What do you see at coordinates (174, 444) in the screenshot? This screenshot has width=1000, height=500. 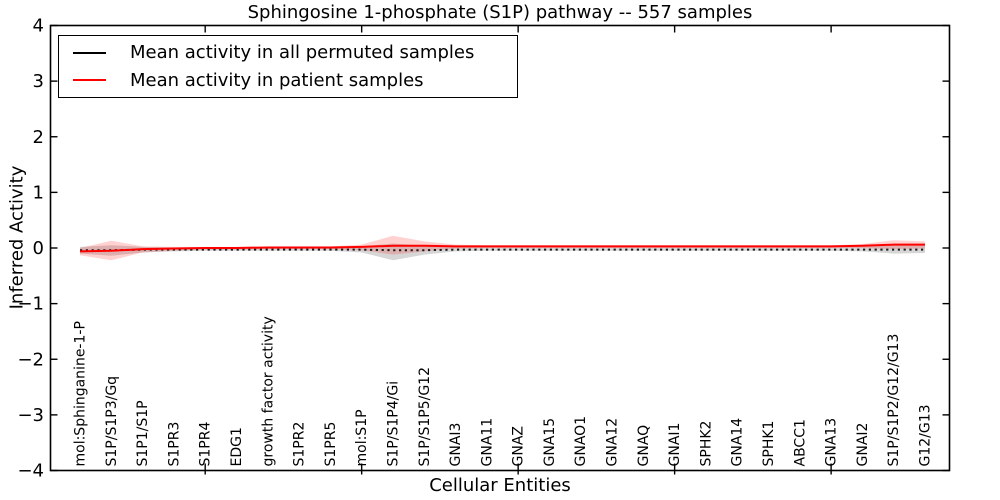 I see `entity-label: S1PR3` at bounding box center [174, 444].